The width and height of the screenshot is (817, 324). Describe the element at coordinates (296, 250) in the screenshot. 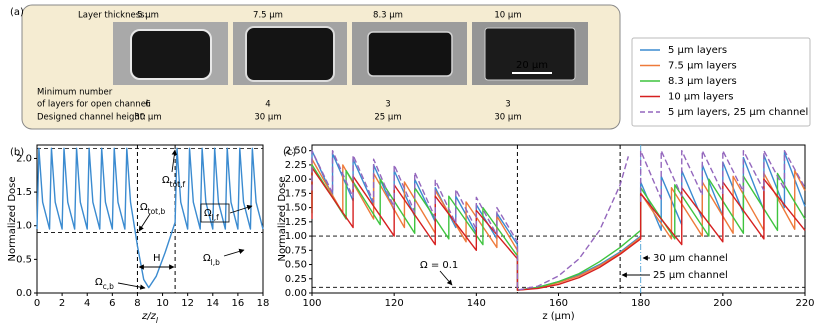

I see `y-tick-label: 0.75` at that location.